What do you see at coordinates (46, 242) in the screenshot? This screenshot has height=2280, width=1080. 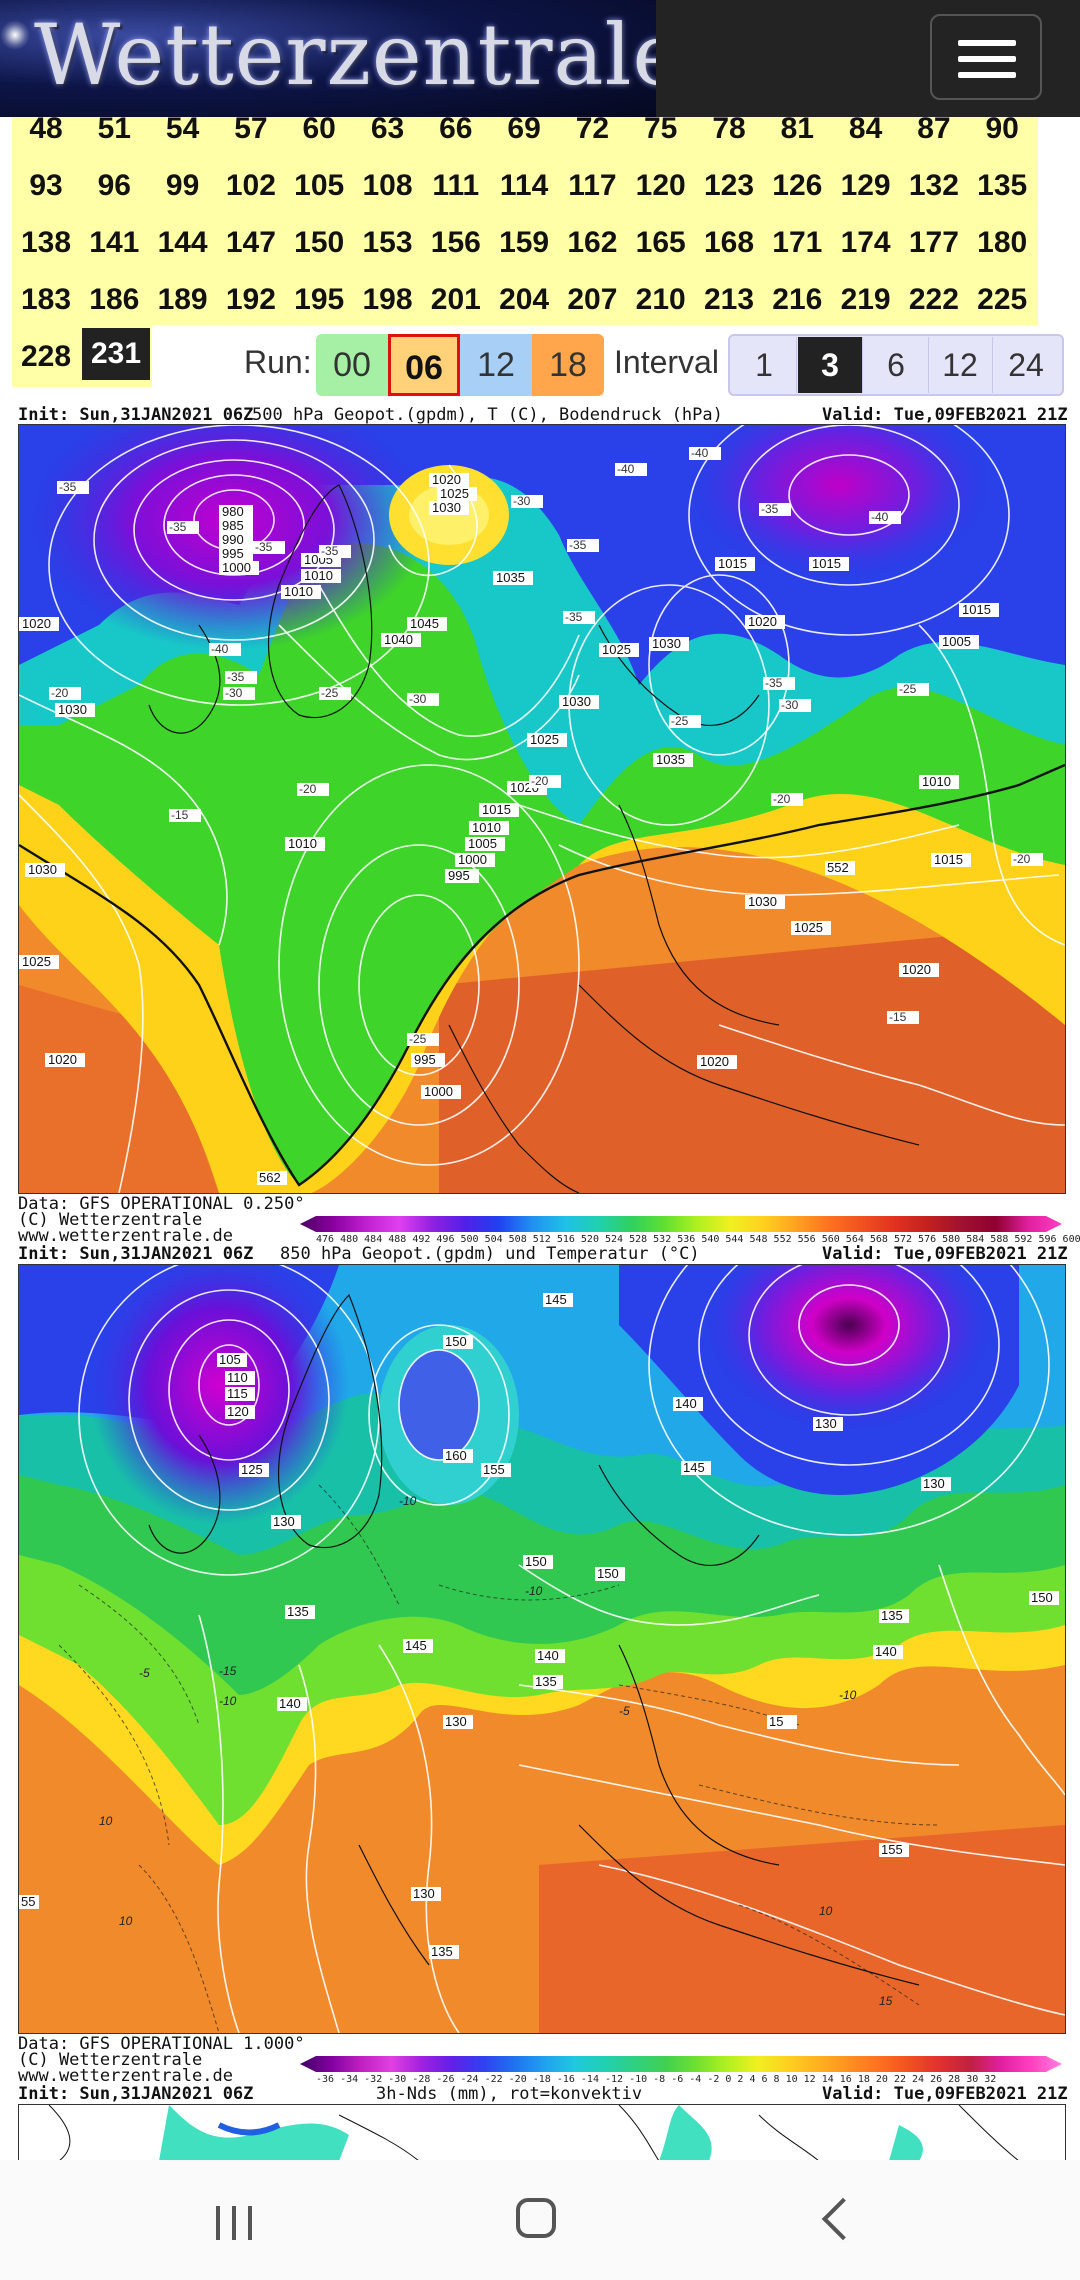 I see `forecast-hour-link: 138` at bounding box center [46, 242].